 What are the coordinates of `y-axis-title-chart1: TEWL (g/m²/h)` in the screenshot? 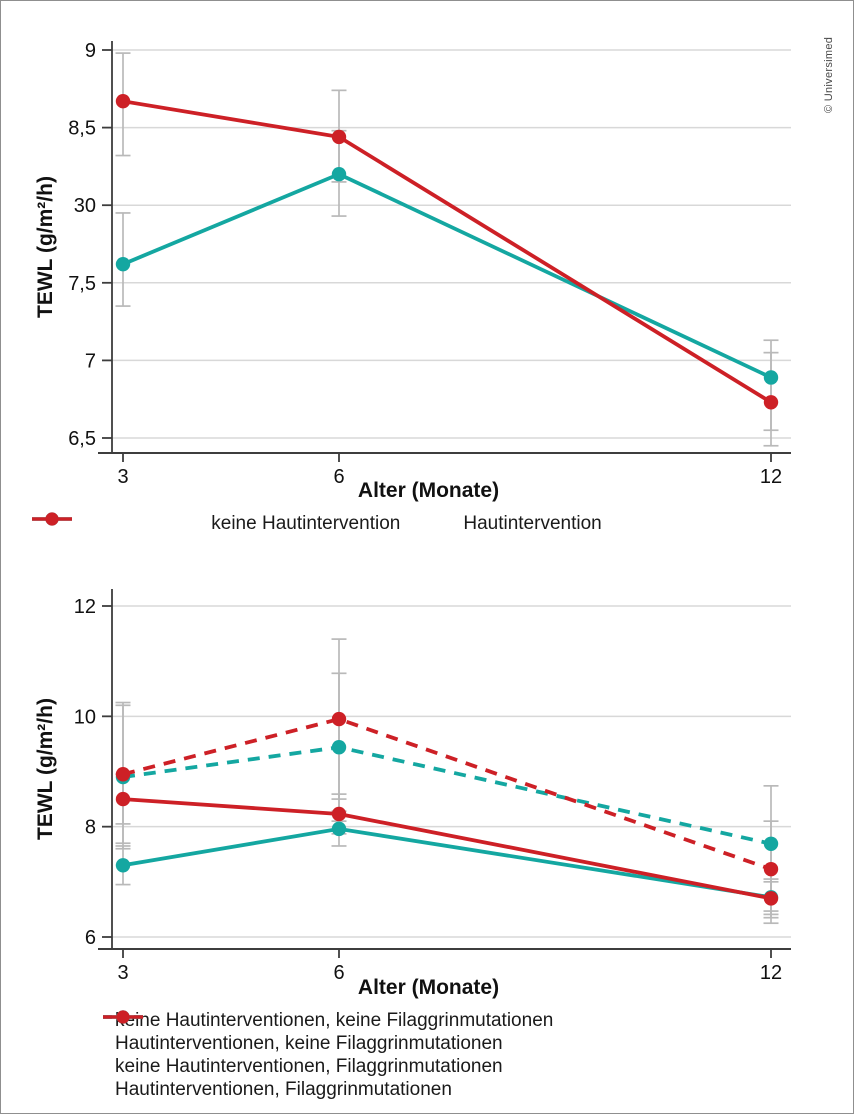 It's located at (45, 247).